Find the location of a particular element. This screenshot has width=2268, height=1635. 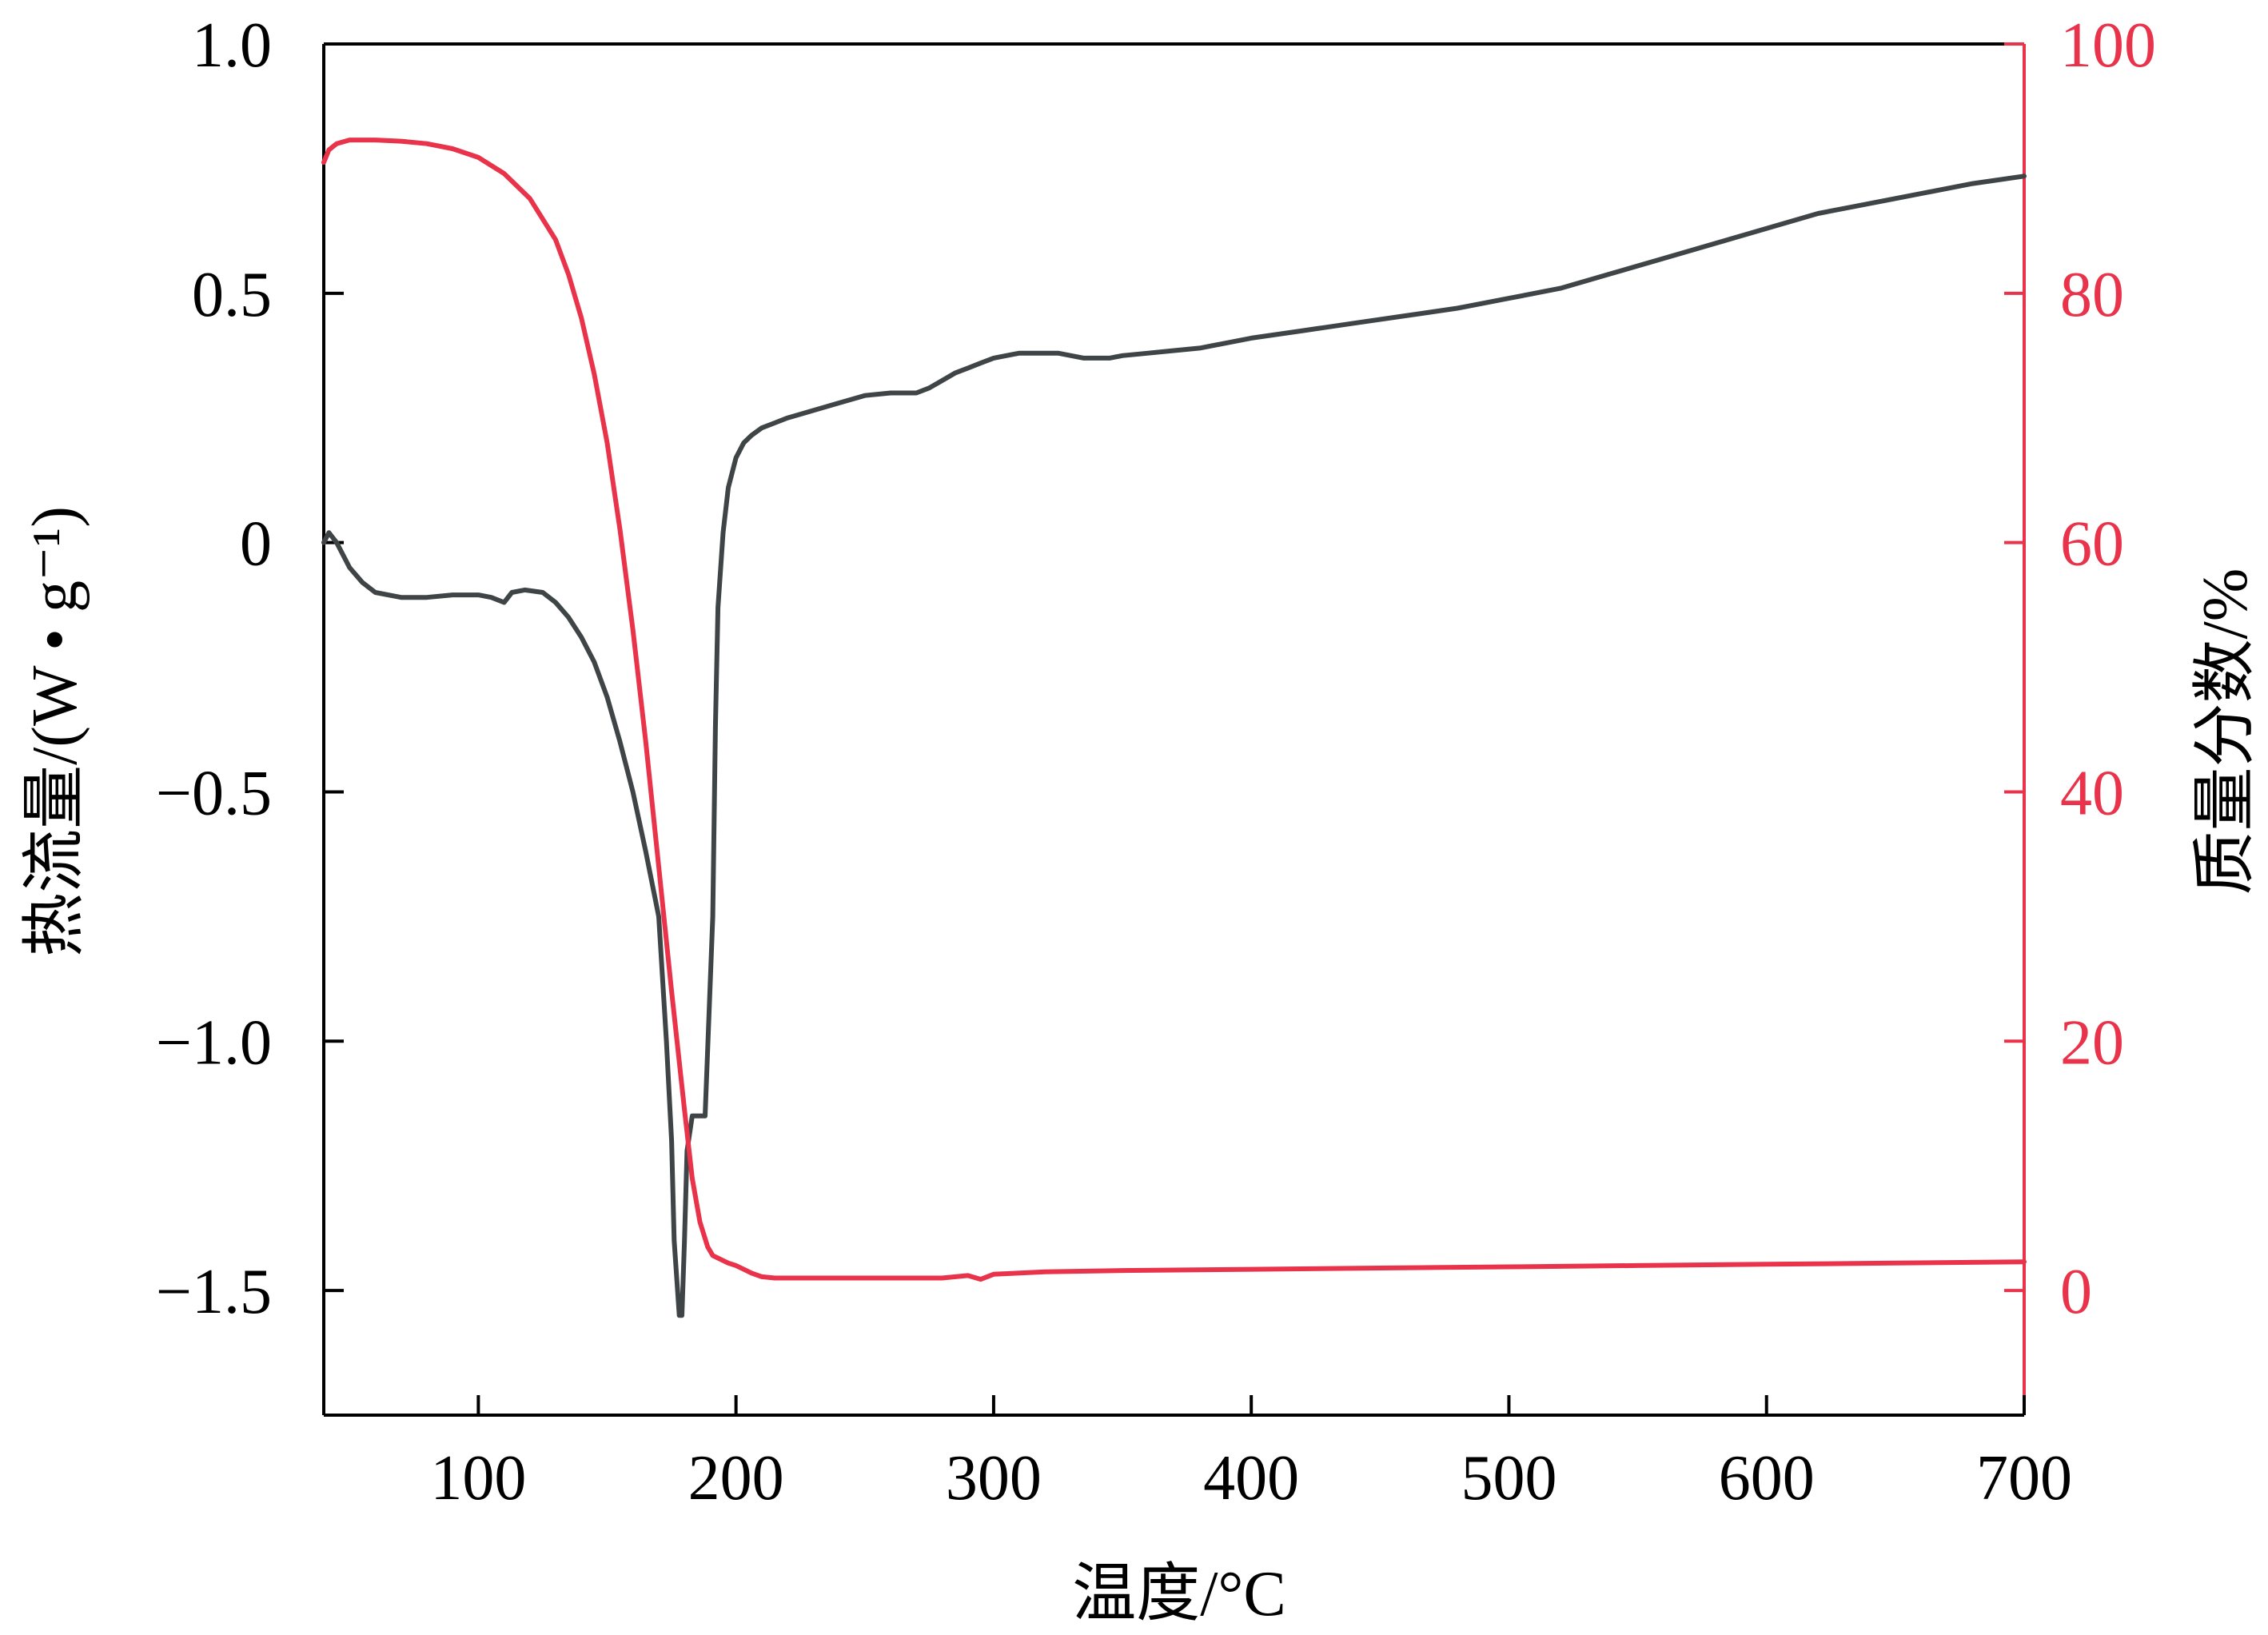

right-y-tick-label: 0 is located at coordinates (2076, 1292).